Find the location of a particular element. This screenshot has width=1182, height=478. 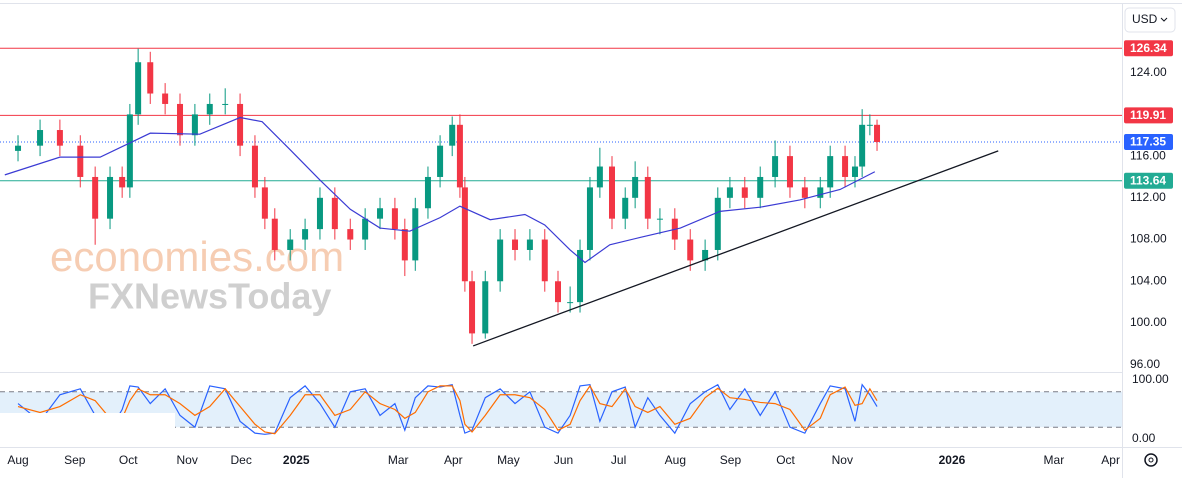

currency-label: USD is located at coordinates (1145, 19).